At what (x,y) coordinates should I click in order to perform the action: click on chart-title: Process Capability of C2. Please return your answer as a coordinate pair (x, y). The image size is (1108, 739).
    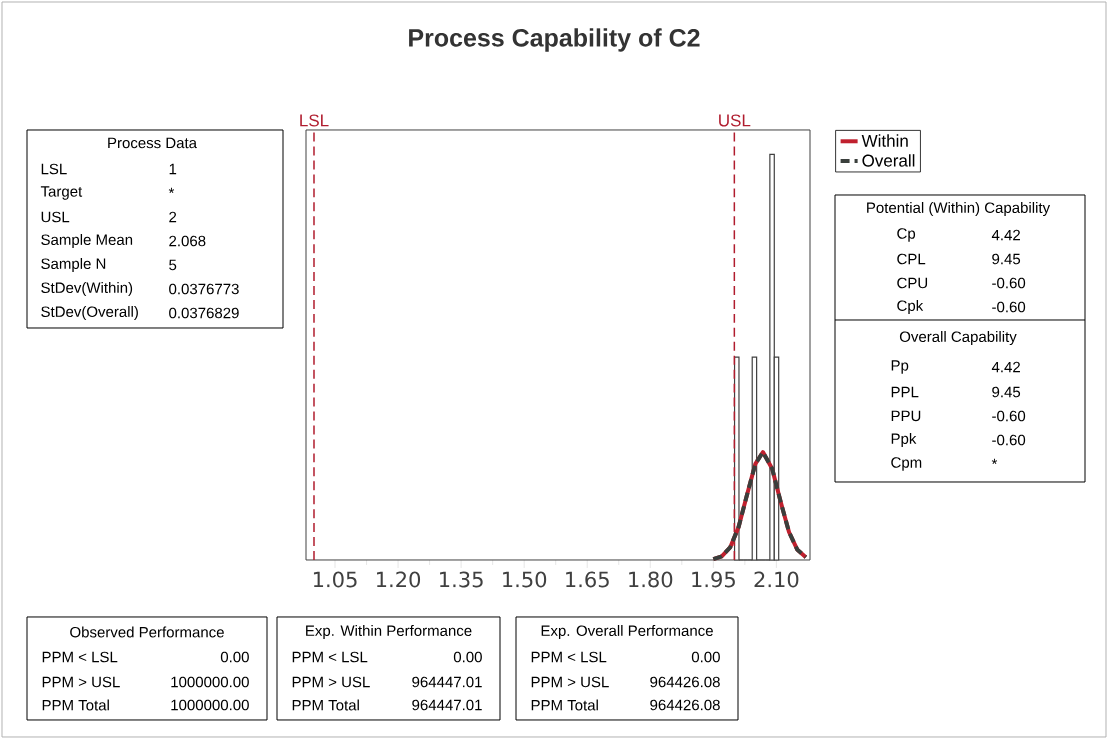
    Looking at the image, I should click on (554, 40).